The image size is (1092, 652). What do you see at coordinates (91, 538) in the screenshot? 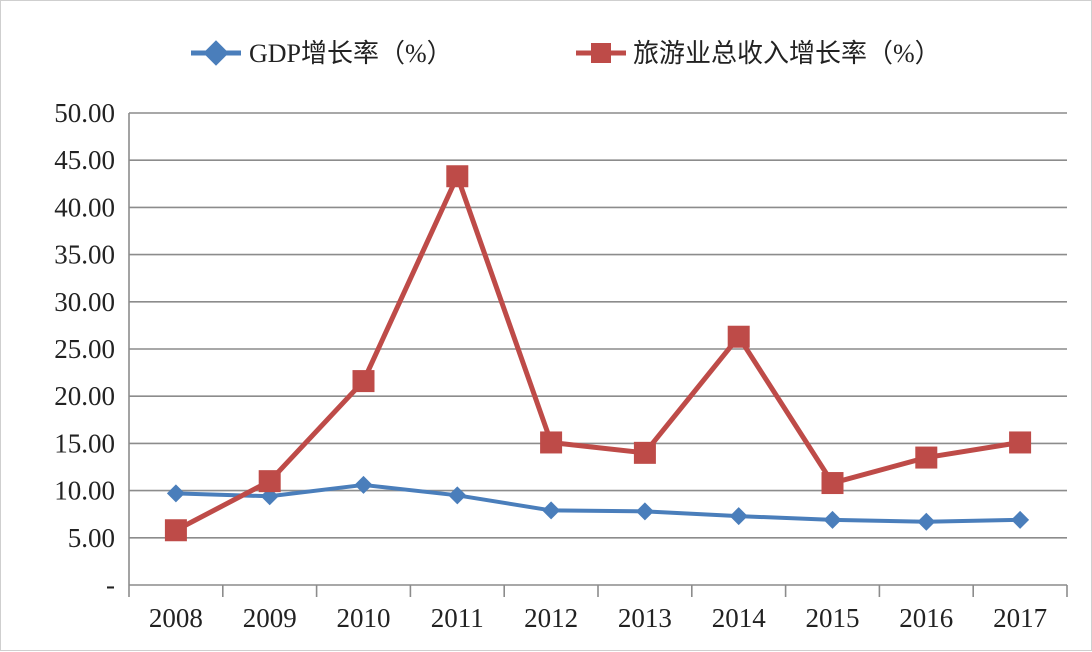
I see `y-tick-label: 5.00` at bounding box center [91, 538].